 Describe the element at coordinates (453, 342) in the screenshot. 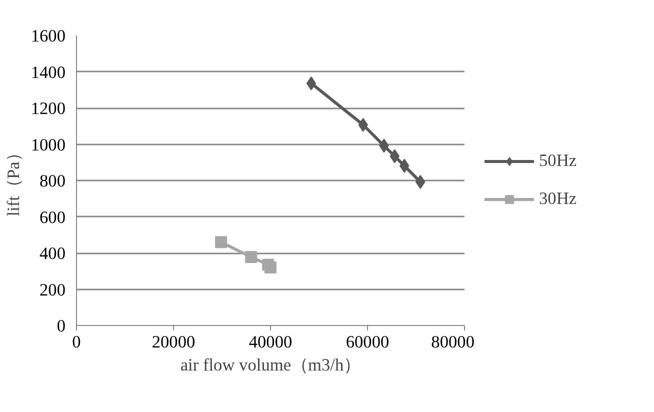

I see `x-tick-label: 80000` at that location.